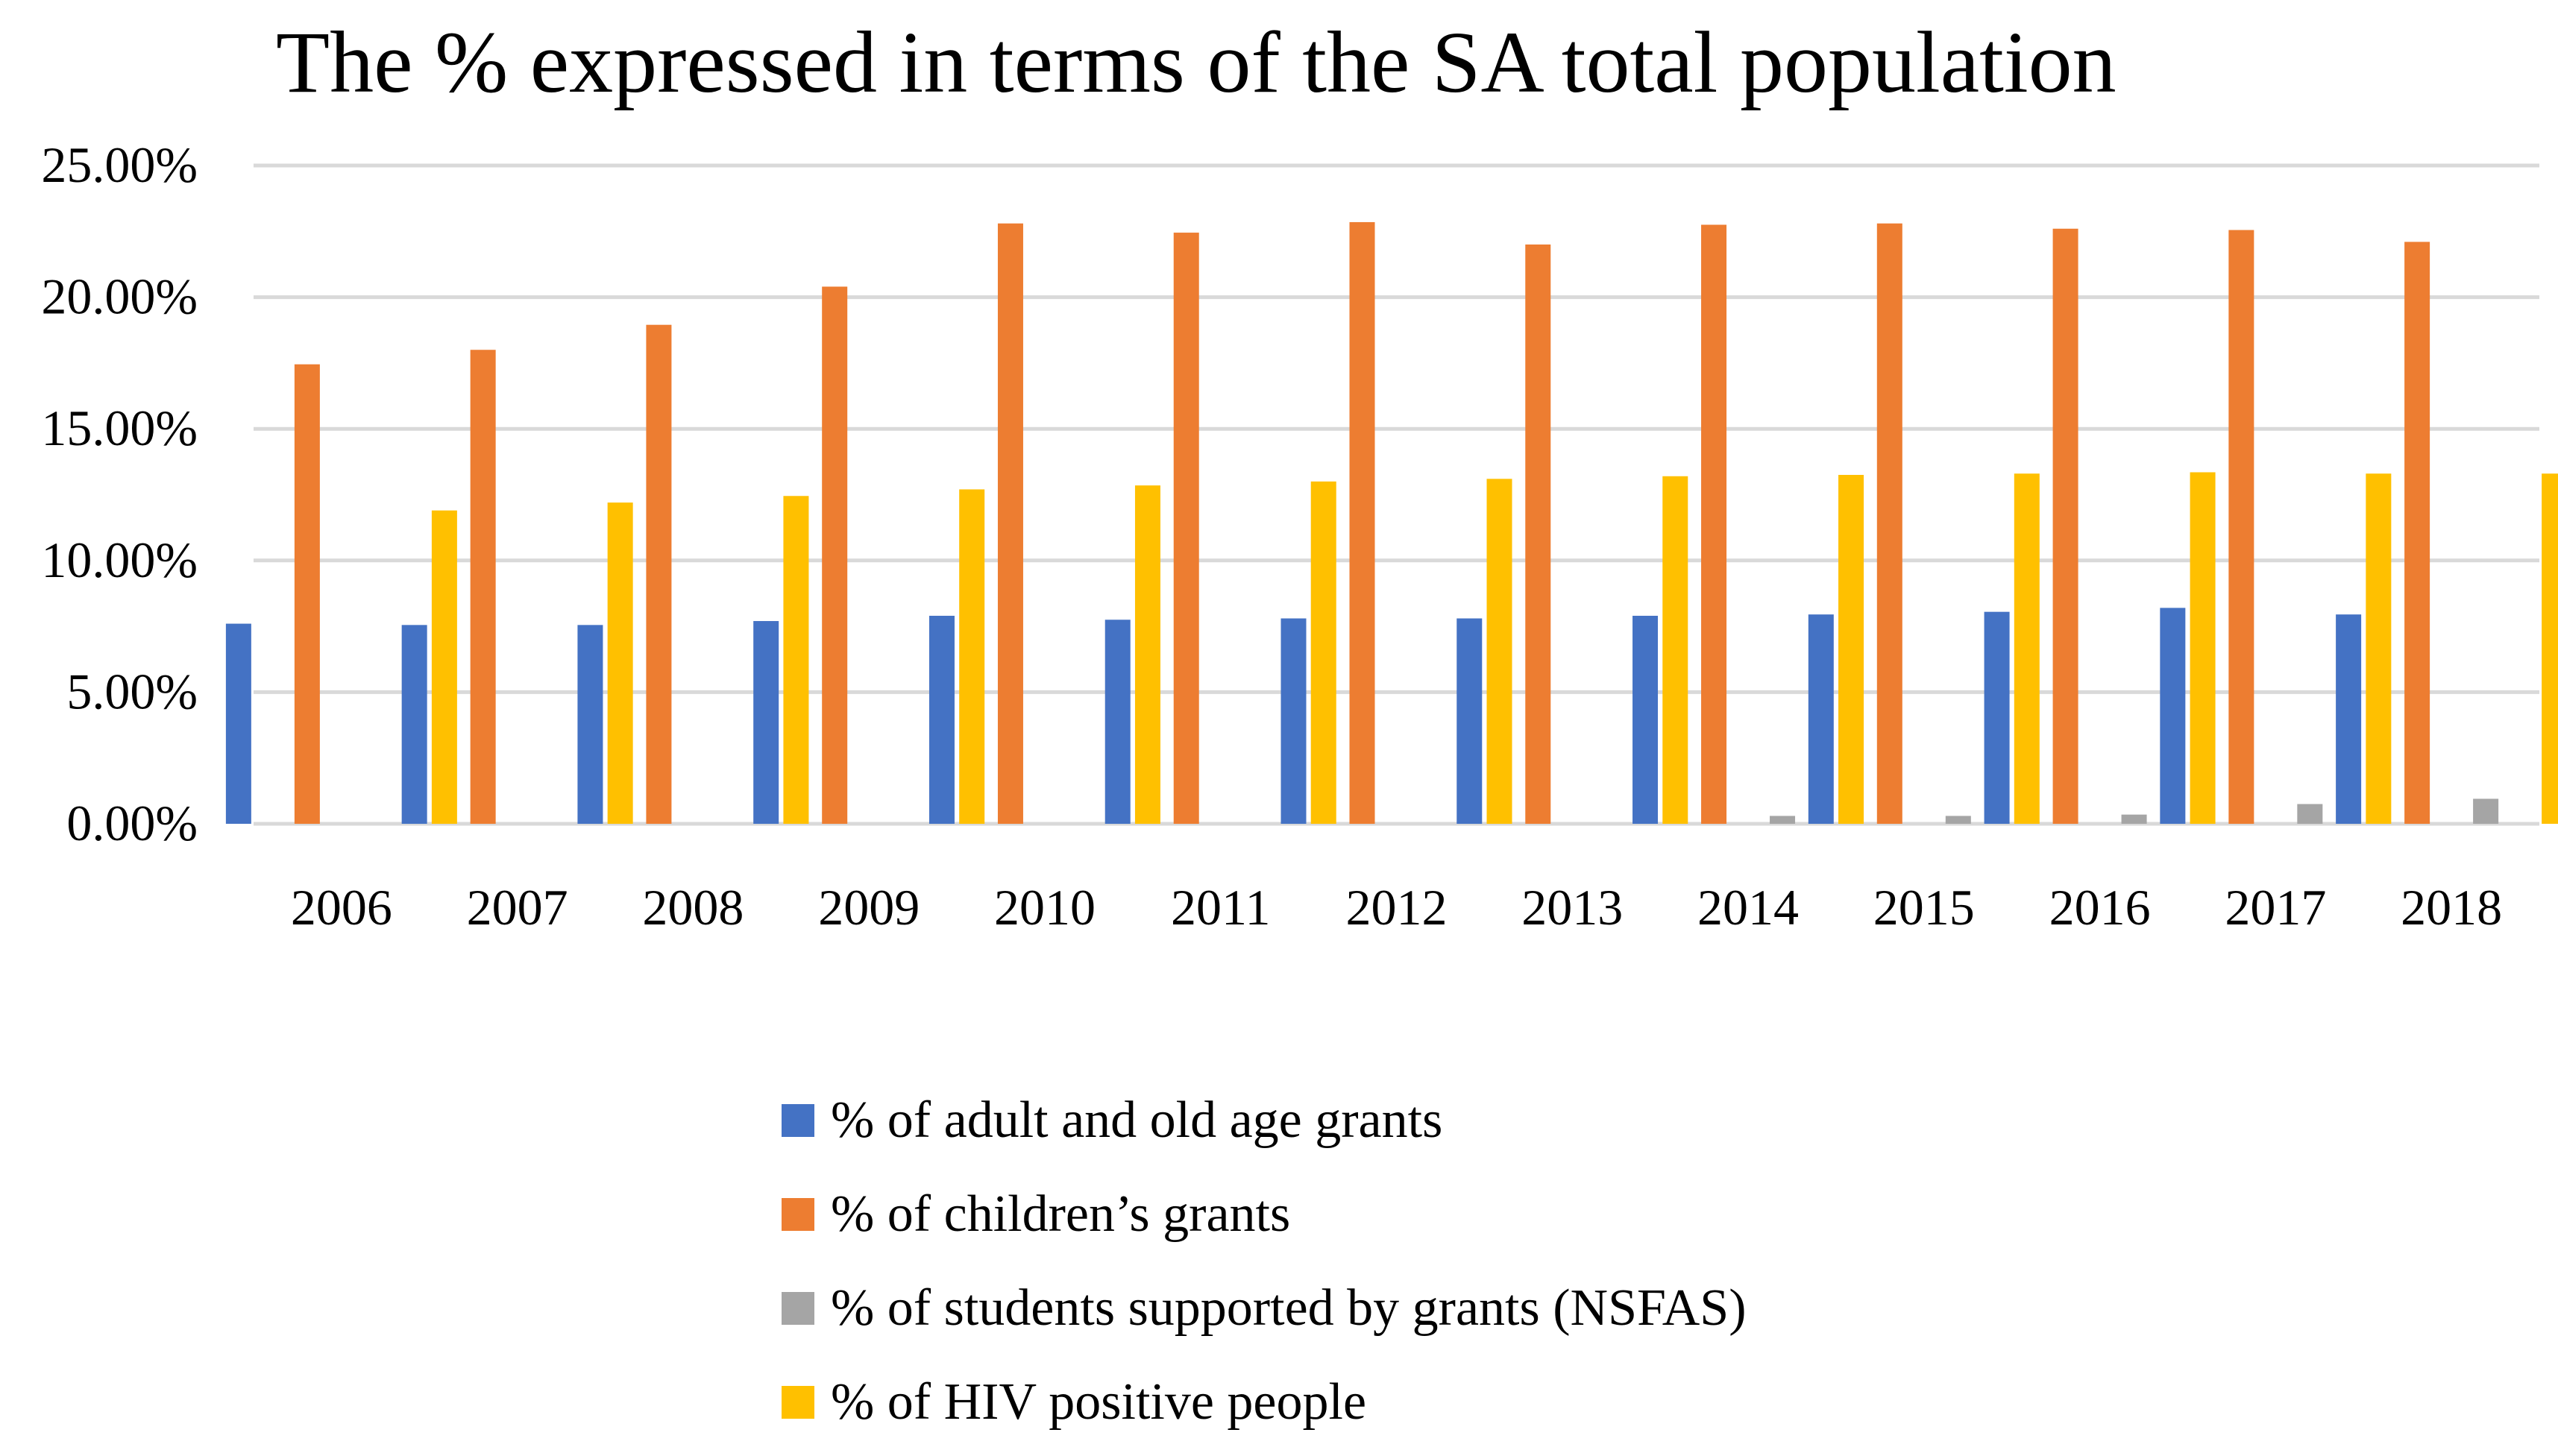  I want to click on bar-of-students-supported-by-grants-nsfas-2014, so click(1783, 820).